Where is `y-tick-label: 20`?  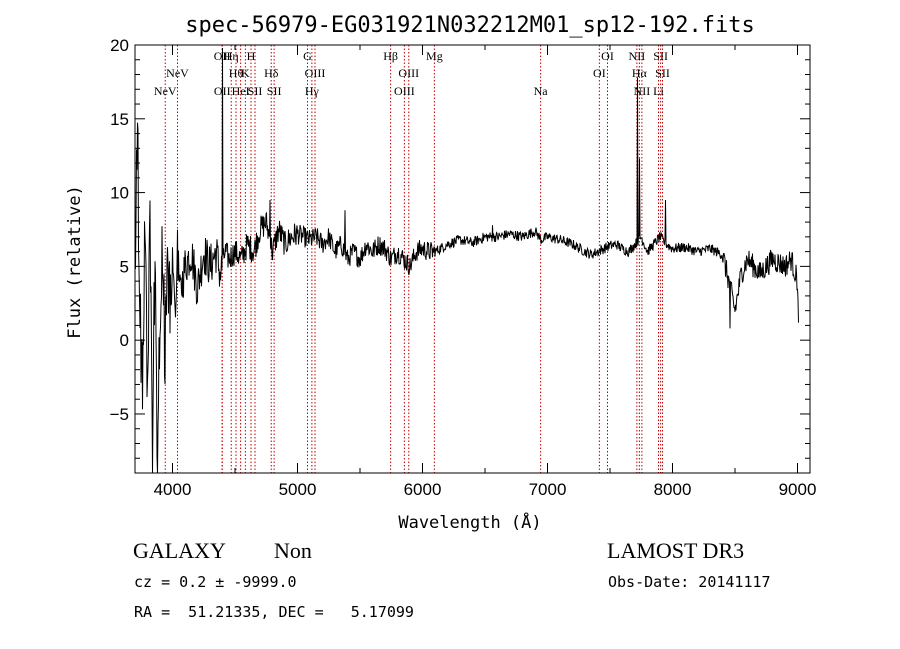
y-tick-label: 20 is located at coordinates (119, 45).